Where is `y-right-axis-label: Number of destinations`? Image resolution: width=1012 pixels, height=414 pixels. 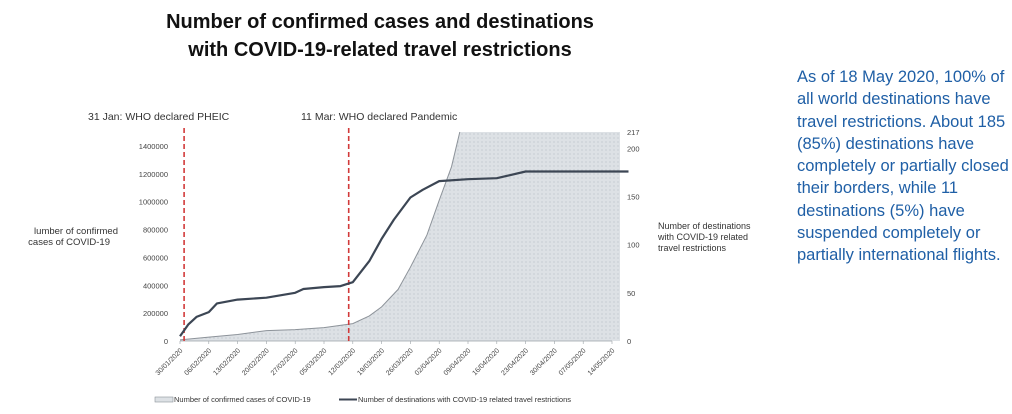
y-right-axis-label: Number of destinations is located at coordinates (704, 226).